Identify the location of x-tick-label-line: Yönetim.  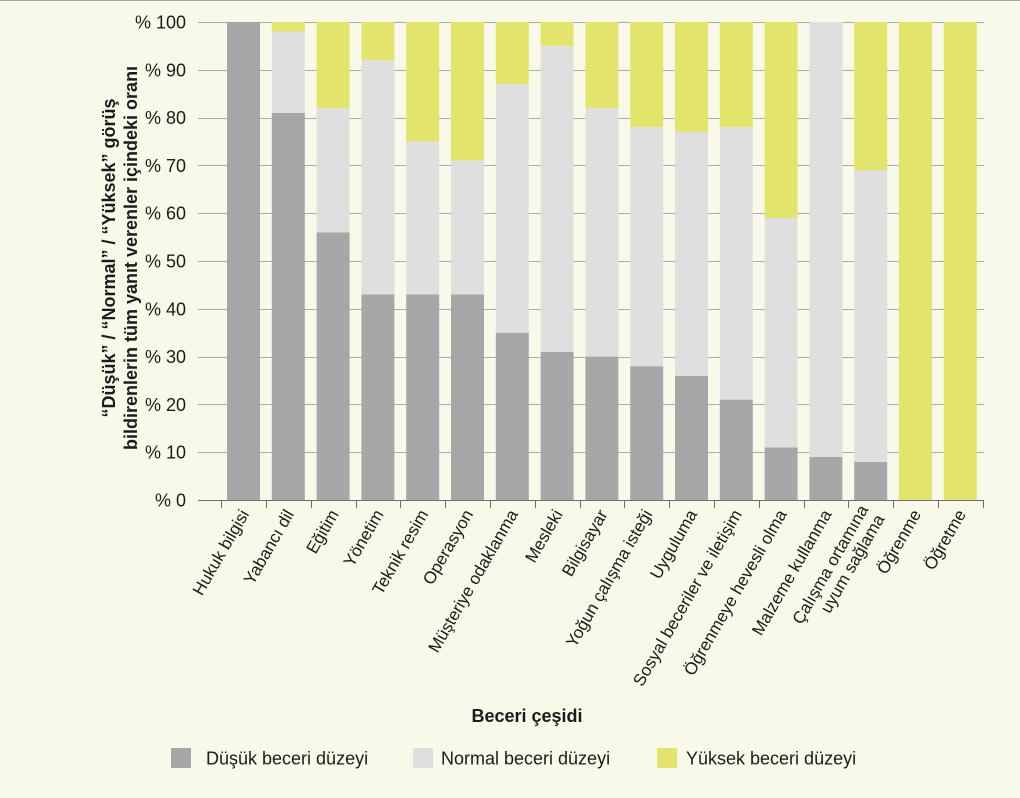
(364, 538).